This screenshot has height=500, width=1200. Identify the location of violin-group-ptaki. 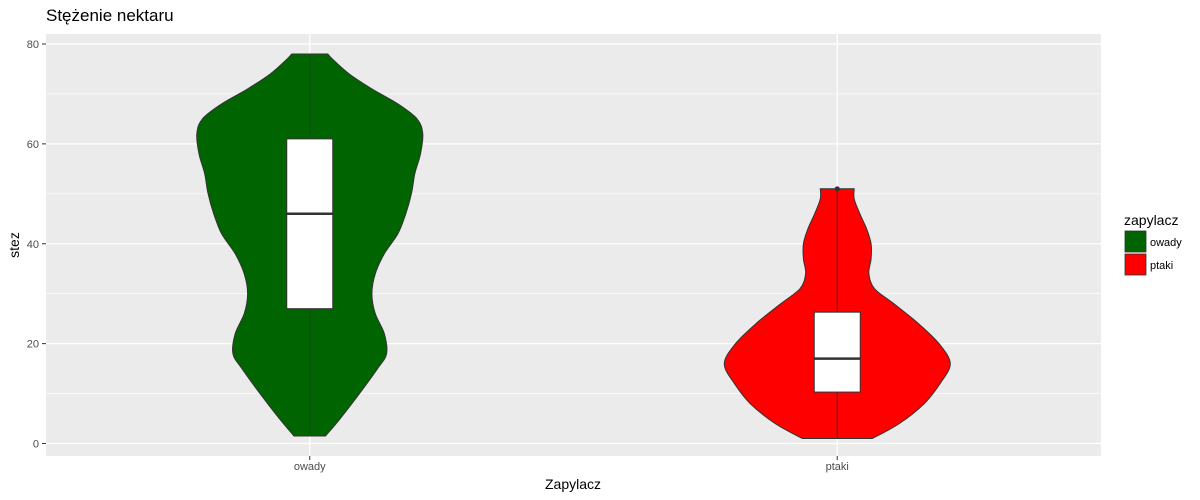
(837, 312).